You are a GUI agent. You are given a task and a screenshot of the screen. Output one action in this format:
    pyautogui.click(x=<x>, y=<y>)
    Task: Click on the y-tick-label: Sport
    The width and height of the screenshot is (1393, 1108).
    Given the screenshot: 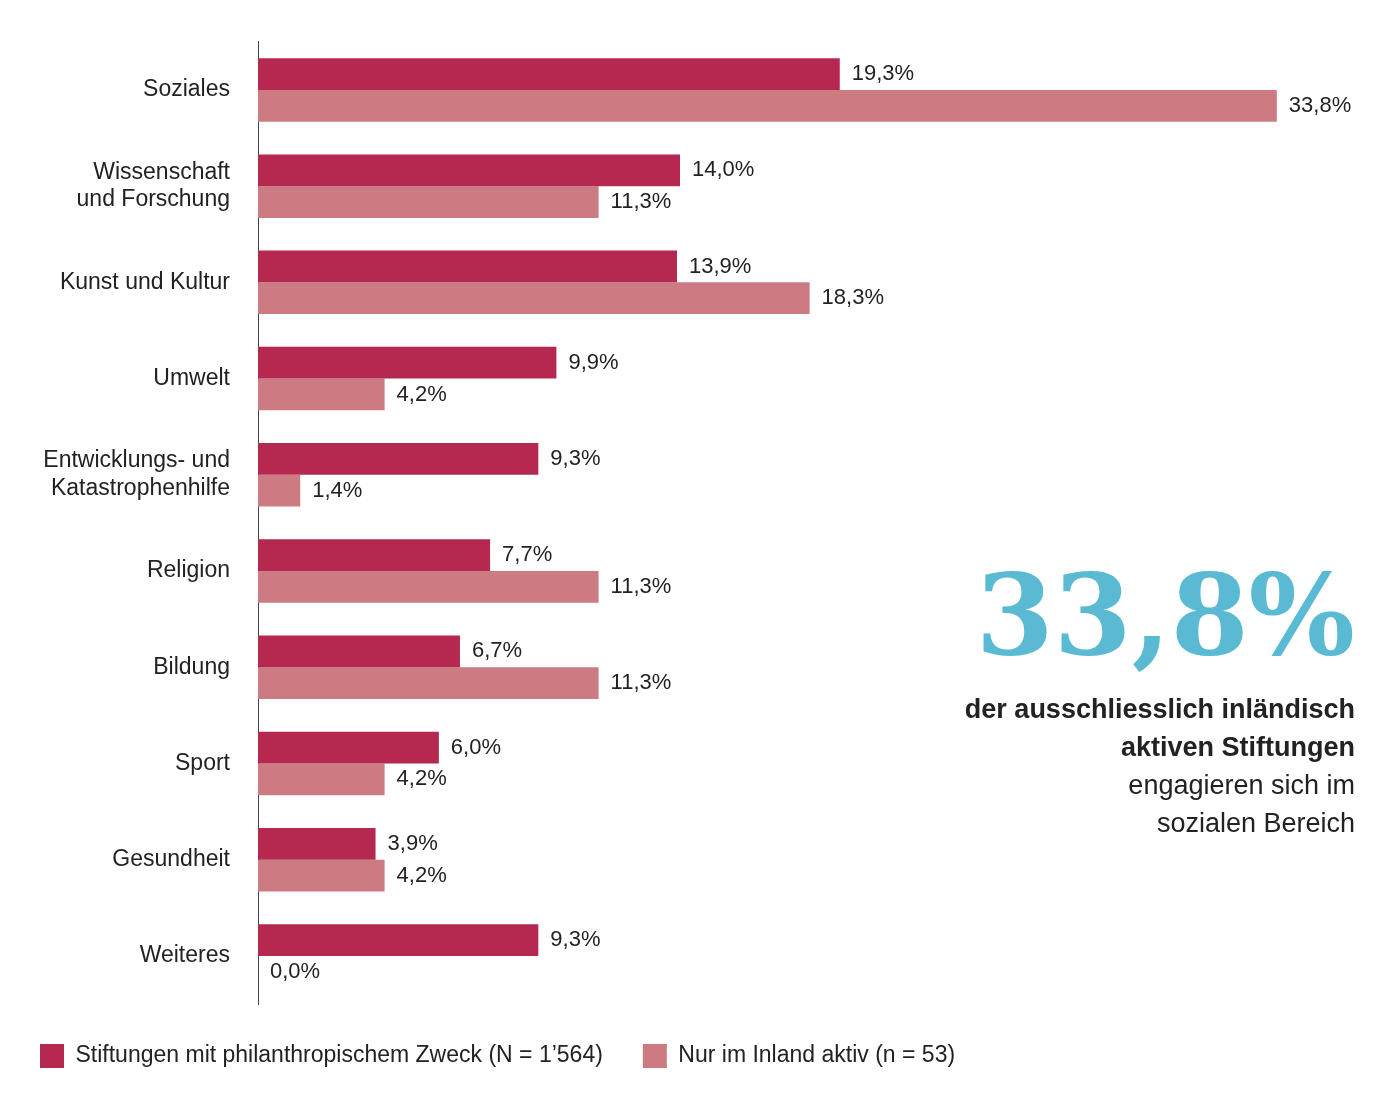 What is the action you would take?
    pyautogui.click(x=203, y=761)
    